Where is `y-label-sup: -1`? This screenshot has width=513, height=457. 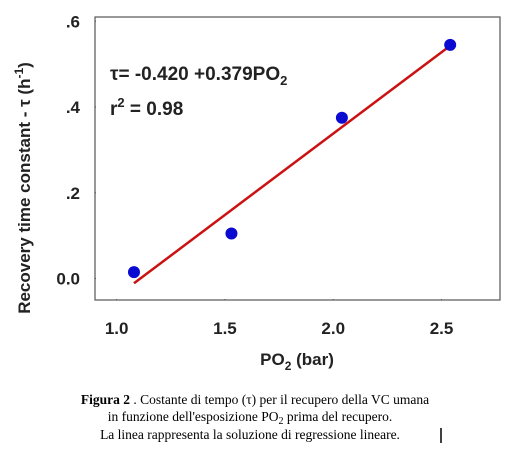 y-label-sup: -1 is located at coordinates (19, 73).